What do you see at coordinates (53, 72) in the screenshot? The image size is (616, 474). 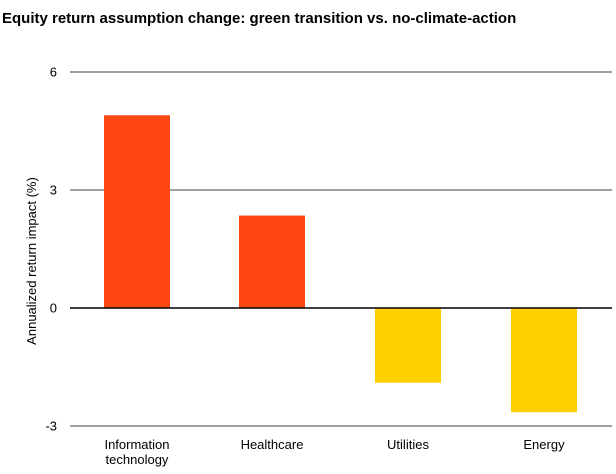 I see `y-tick-label: 6` at bounding box center [53, 72].